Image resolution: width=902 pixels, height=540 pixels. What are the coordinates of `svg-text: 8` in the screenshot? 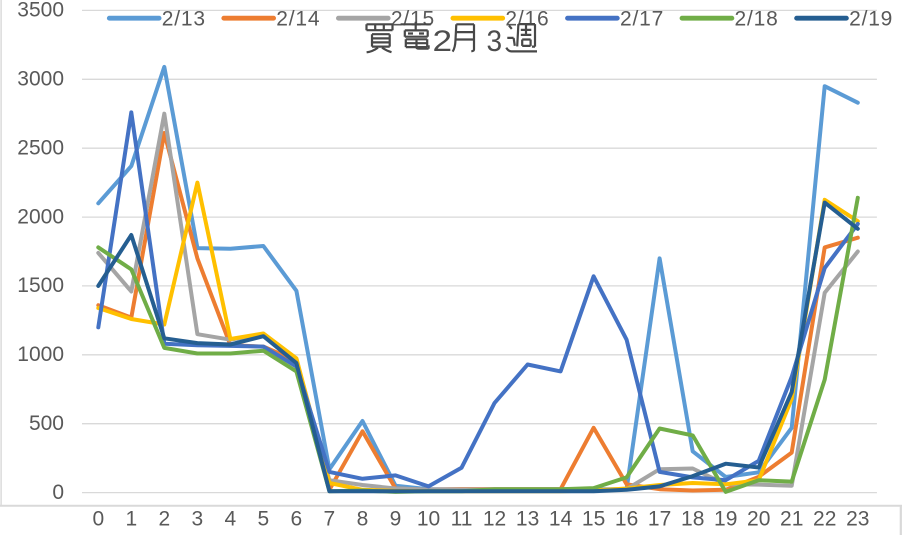 It's located at (363, 519).